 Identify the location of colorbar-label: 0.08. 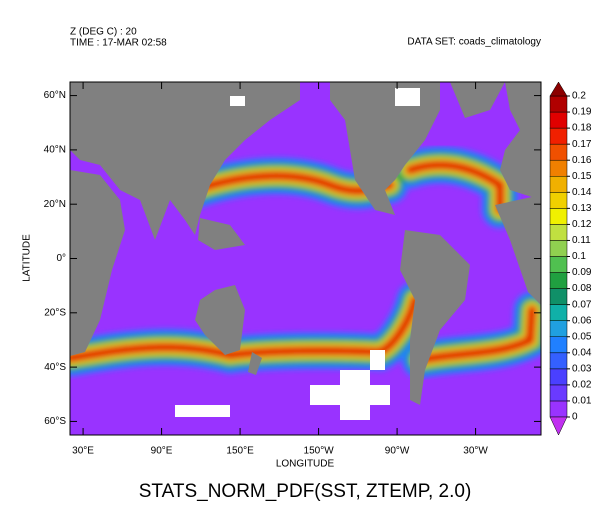
(582, 288).